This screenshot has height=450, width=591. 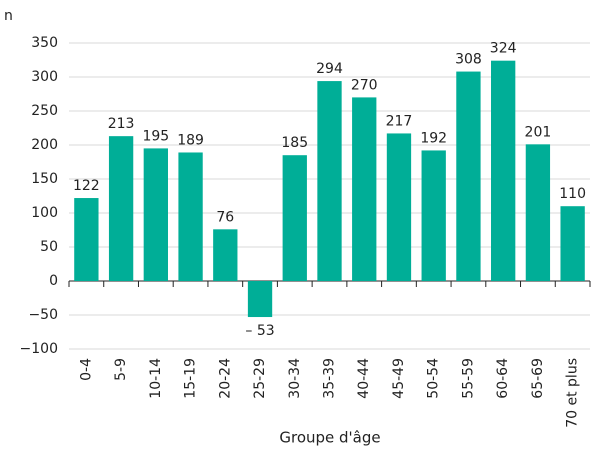 What do you see at coordinates (44, 179) in the screenshot?
I see `y-tick-label: 150` at bounding box center [44, 179].